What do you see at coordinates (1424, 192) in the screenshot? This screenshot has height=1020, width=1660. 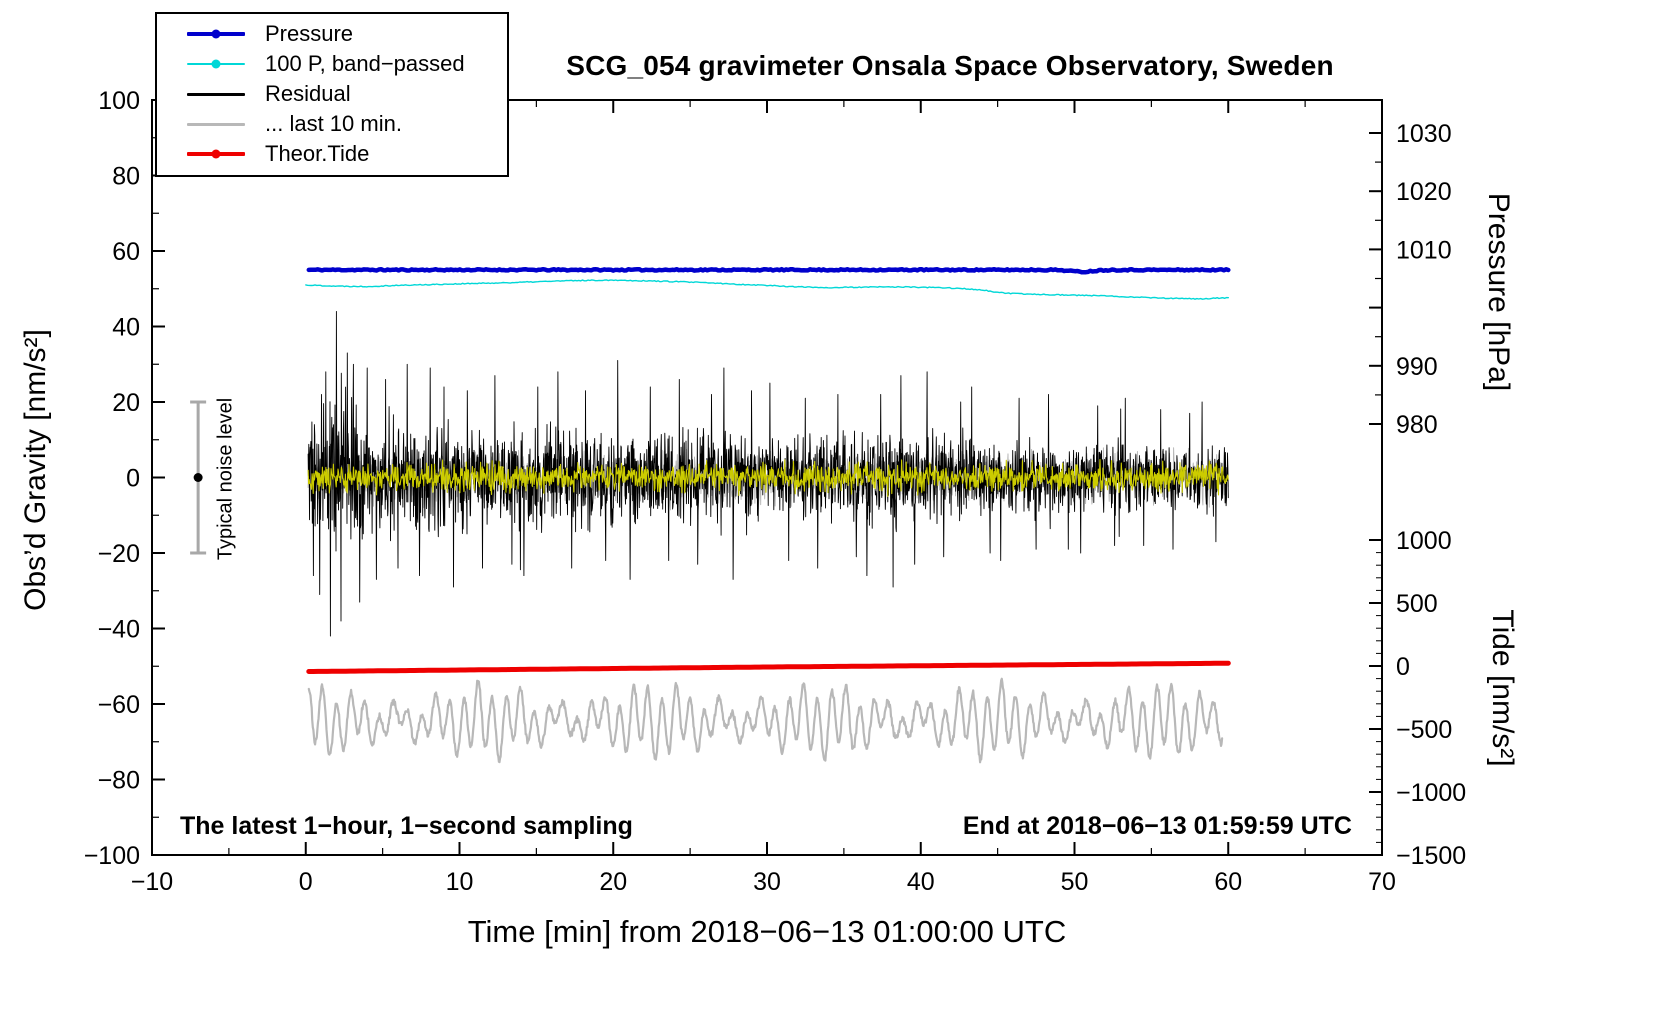 I see `pressure-tick-label: 1020` at bounding box center [1424, 192].